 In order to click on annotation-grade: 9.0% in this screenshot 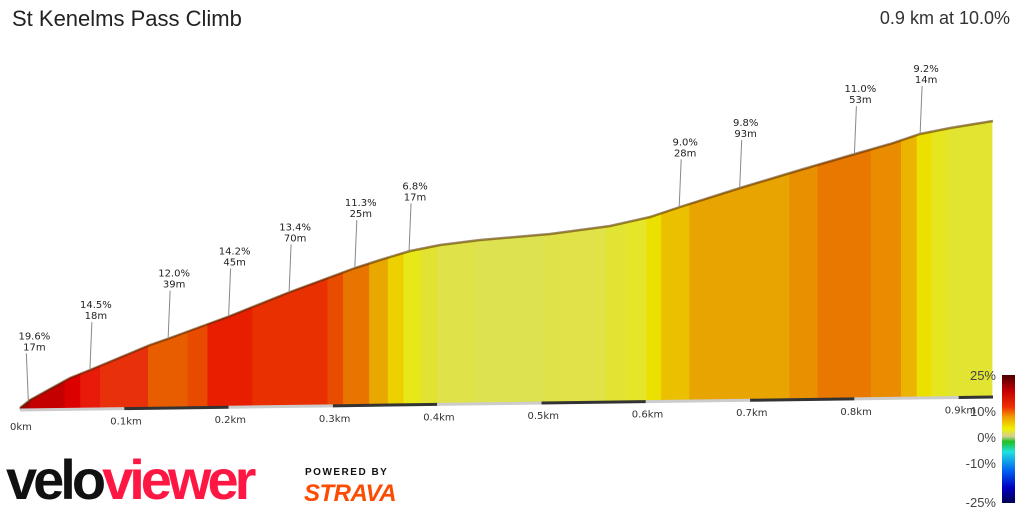, I will do `click(684, 142)`.